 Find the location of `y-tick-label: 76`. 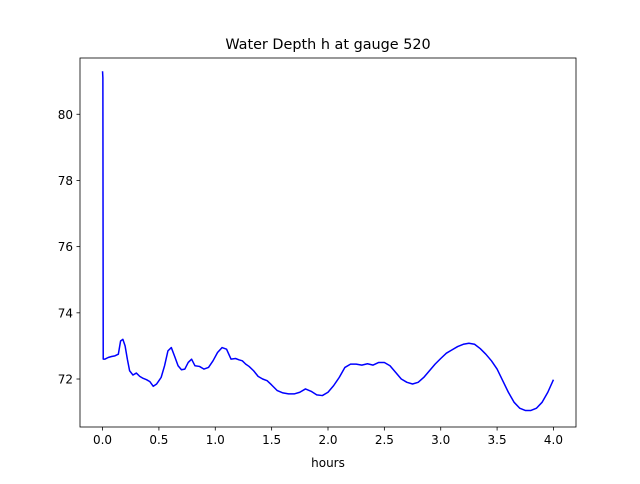

y-tick-label: 76 is located at coordinates (65, 247).